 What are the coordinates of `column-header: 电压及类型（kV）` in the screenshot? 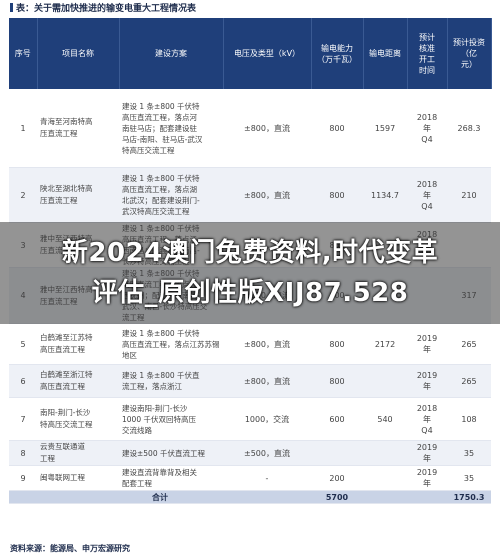 It's located at (267, 53).